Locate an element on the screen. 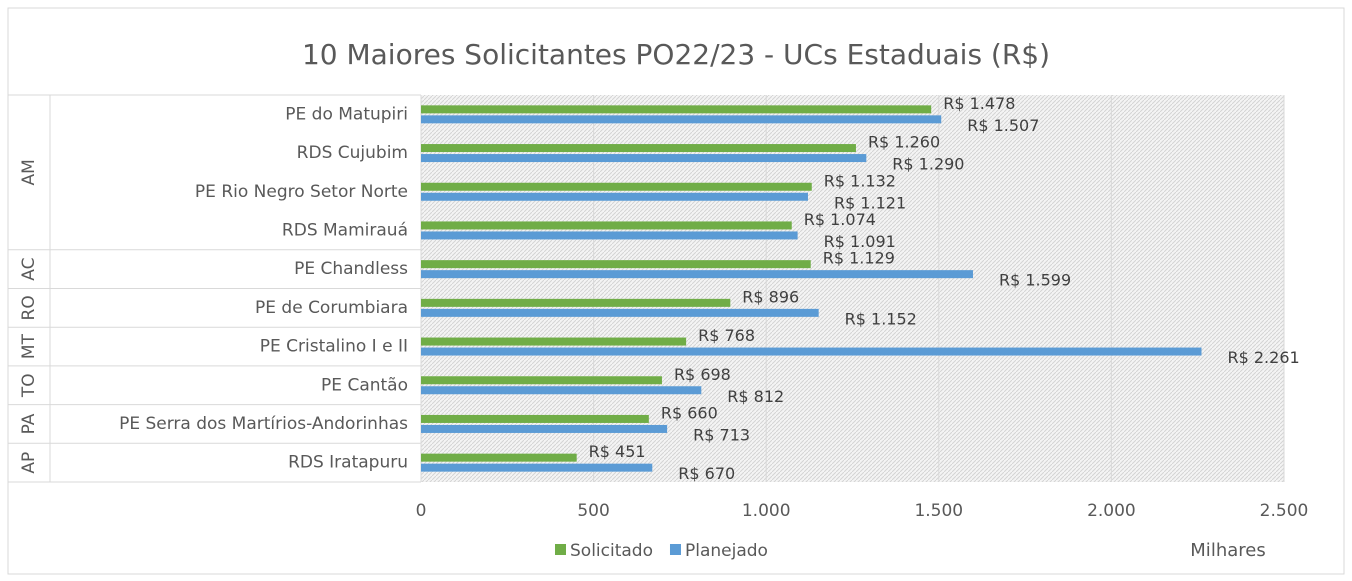 Image resolution: width=1352 pixels, height=581 pixels. y-tick-label: PE Chandless is located at coordinates (351, 269).